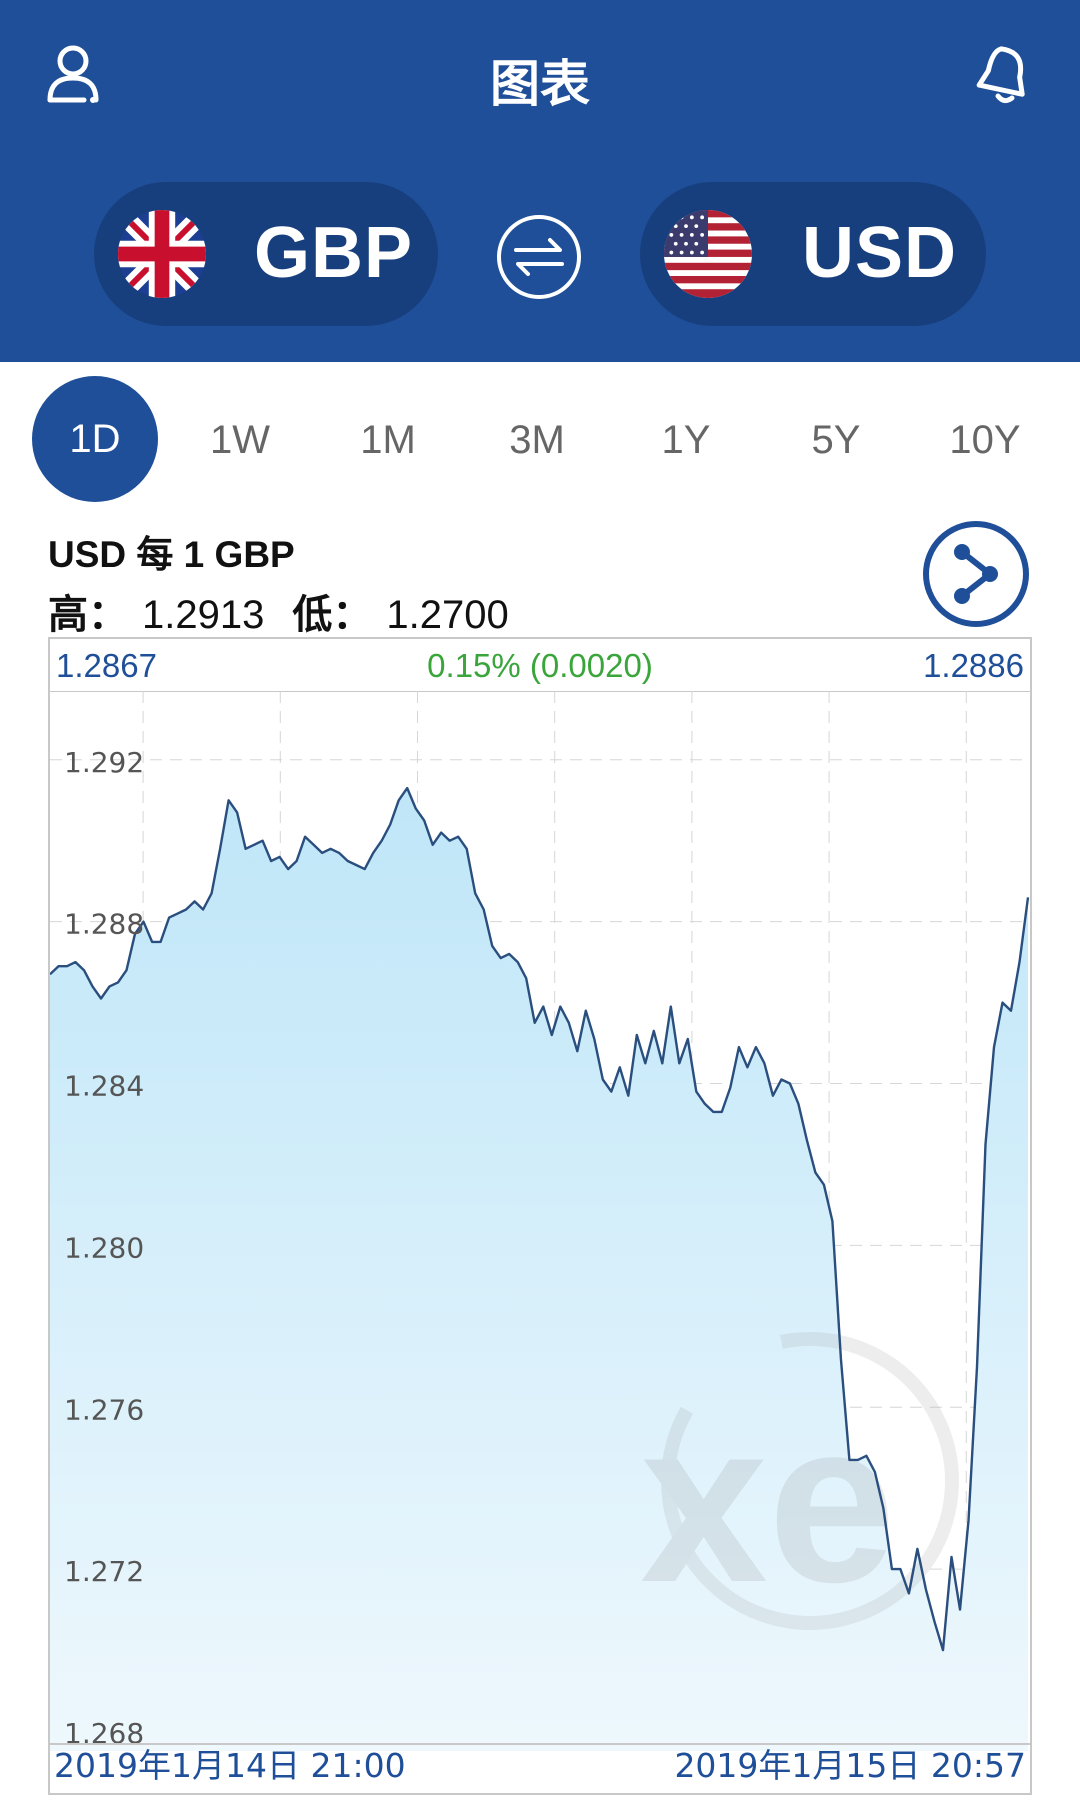  I want to click on change-rate: 0.15% (0.0020), so click(540, 665).